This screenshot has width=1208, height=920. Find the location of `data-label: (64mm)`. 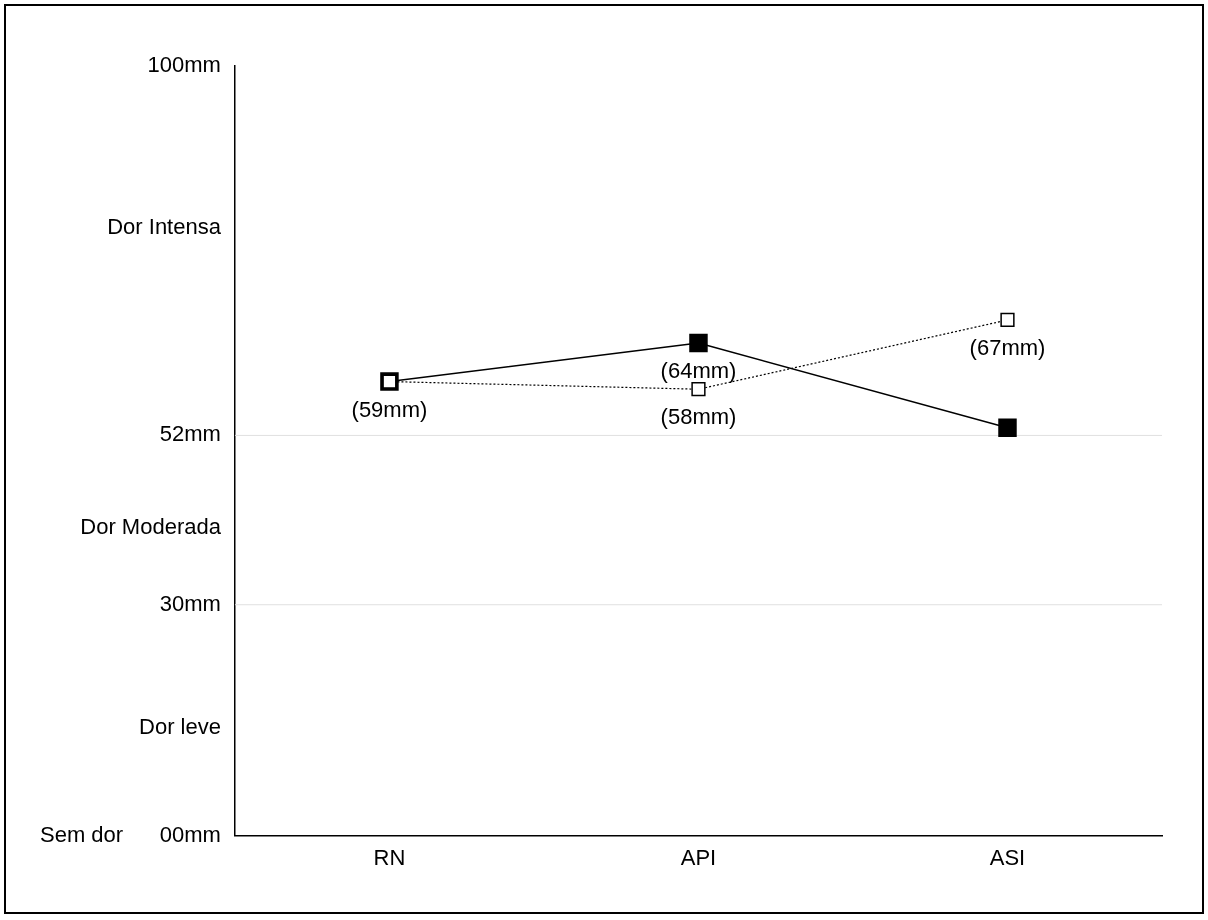

data-label: (64mm) is located at coordinates (698, 371).